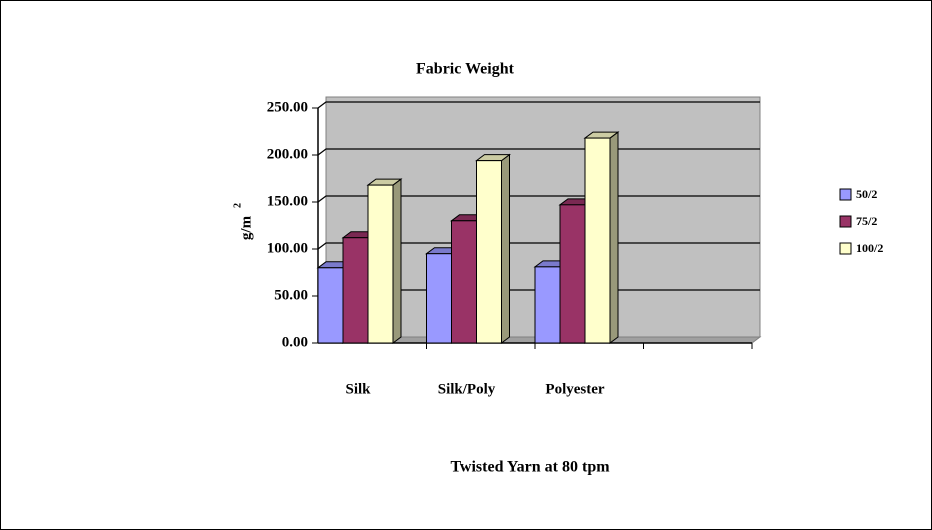  Describe the element at coordinates (358, 389) in the screenshot. I see `x-tick-label: Silk` at that location.